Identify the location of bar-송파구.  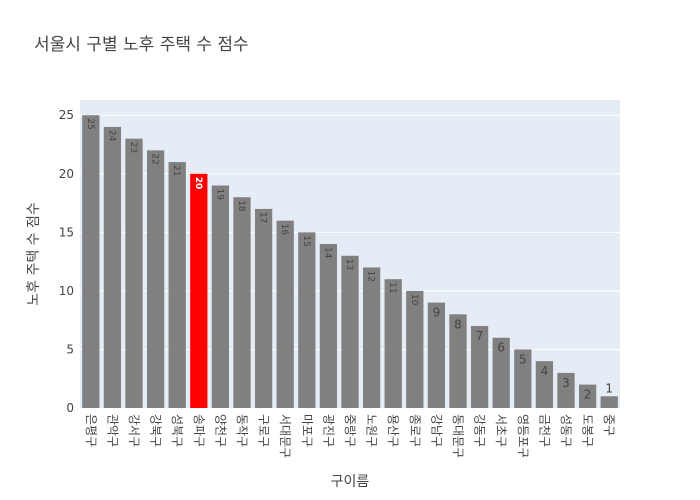
(199, 290).